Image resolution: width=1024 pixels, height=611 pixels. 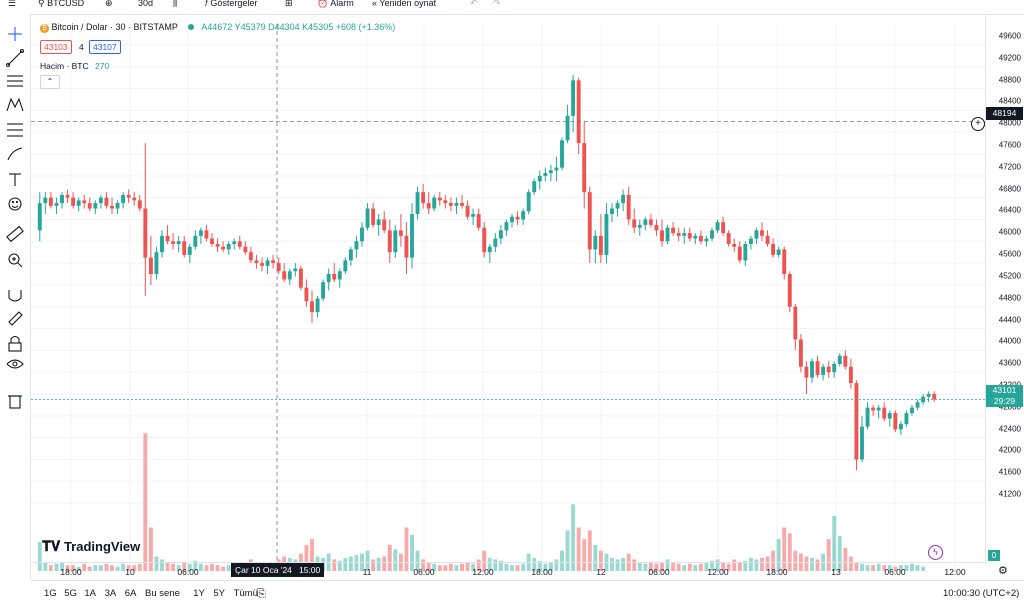 What do you see at coordinates (1009, 276) in the screenshot?
I see `price-tick-label: 45200` at bounding box center [1009, 276].